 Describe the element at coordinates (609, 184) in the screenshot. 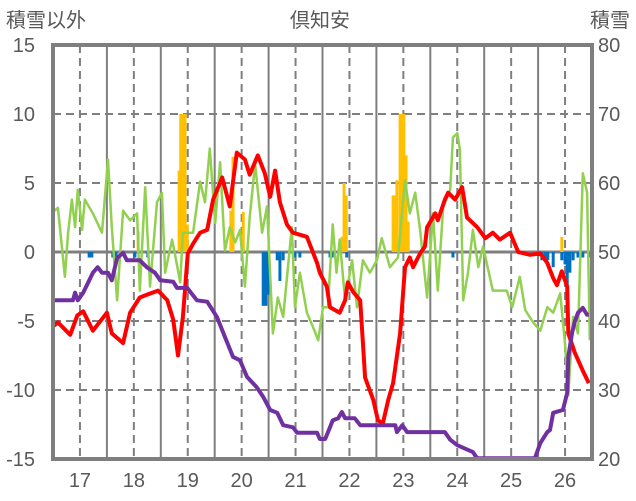

I see `y-right-tick-label: 60` at that location.